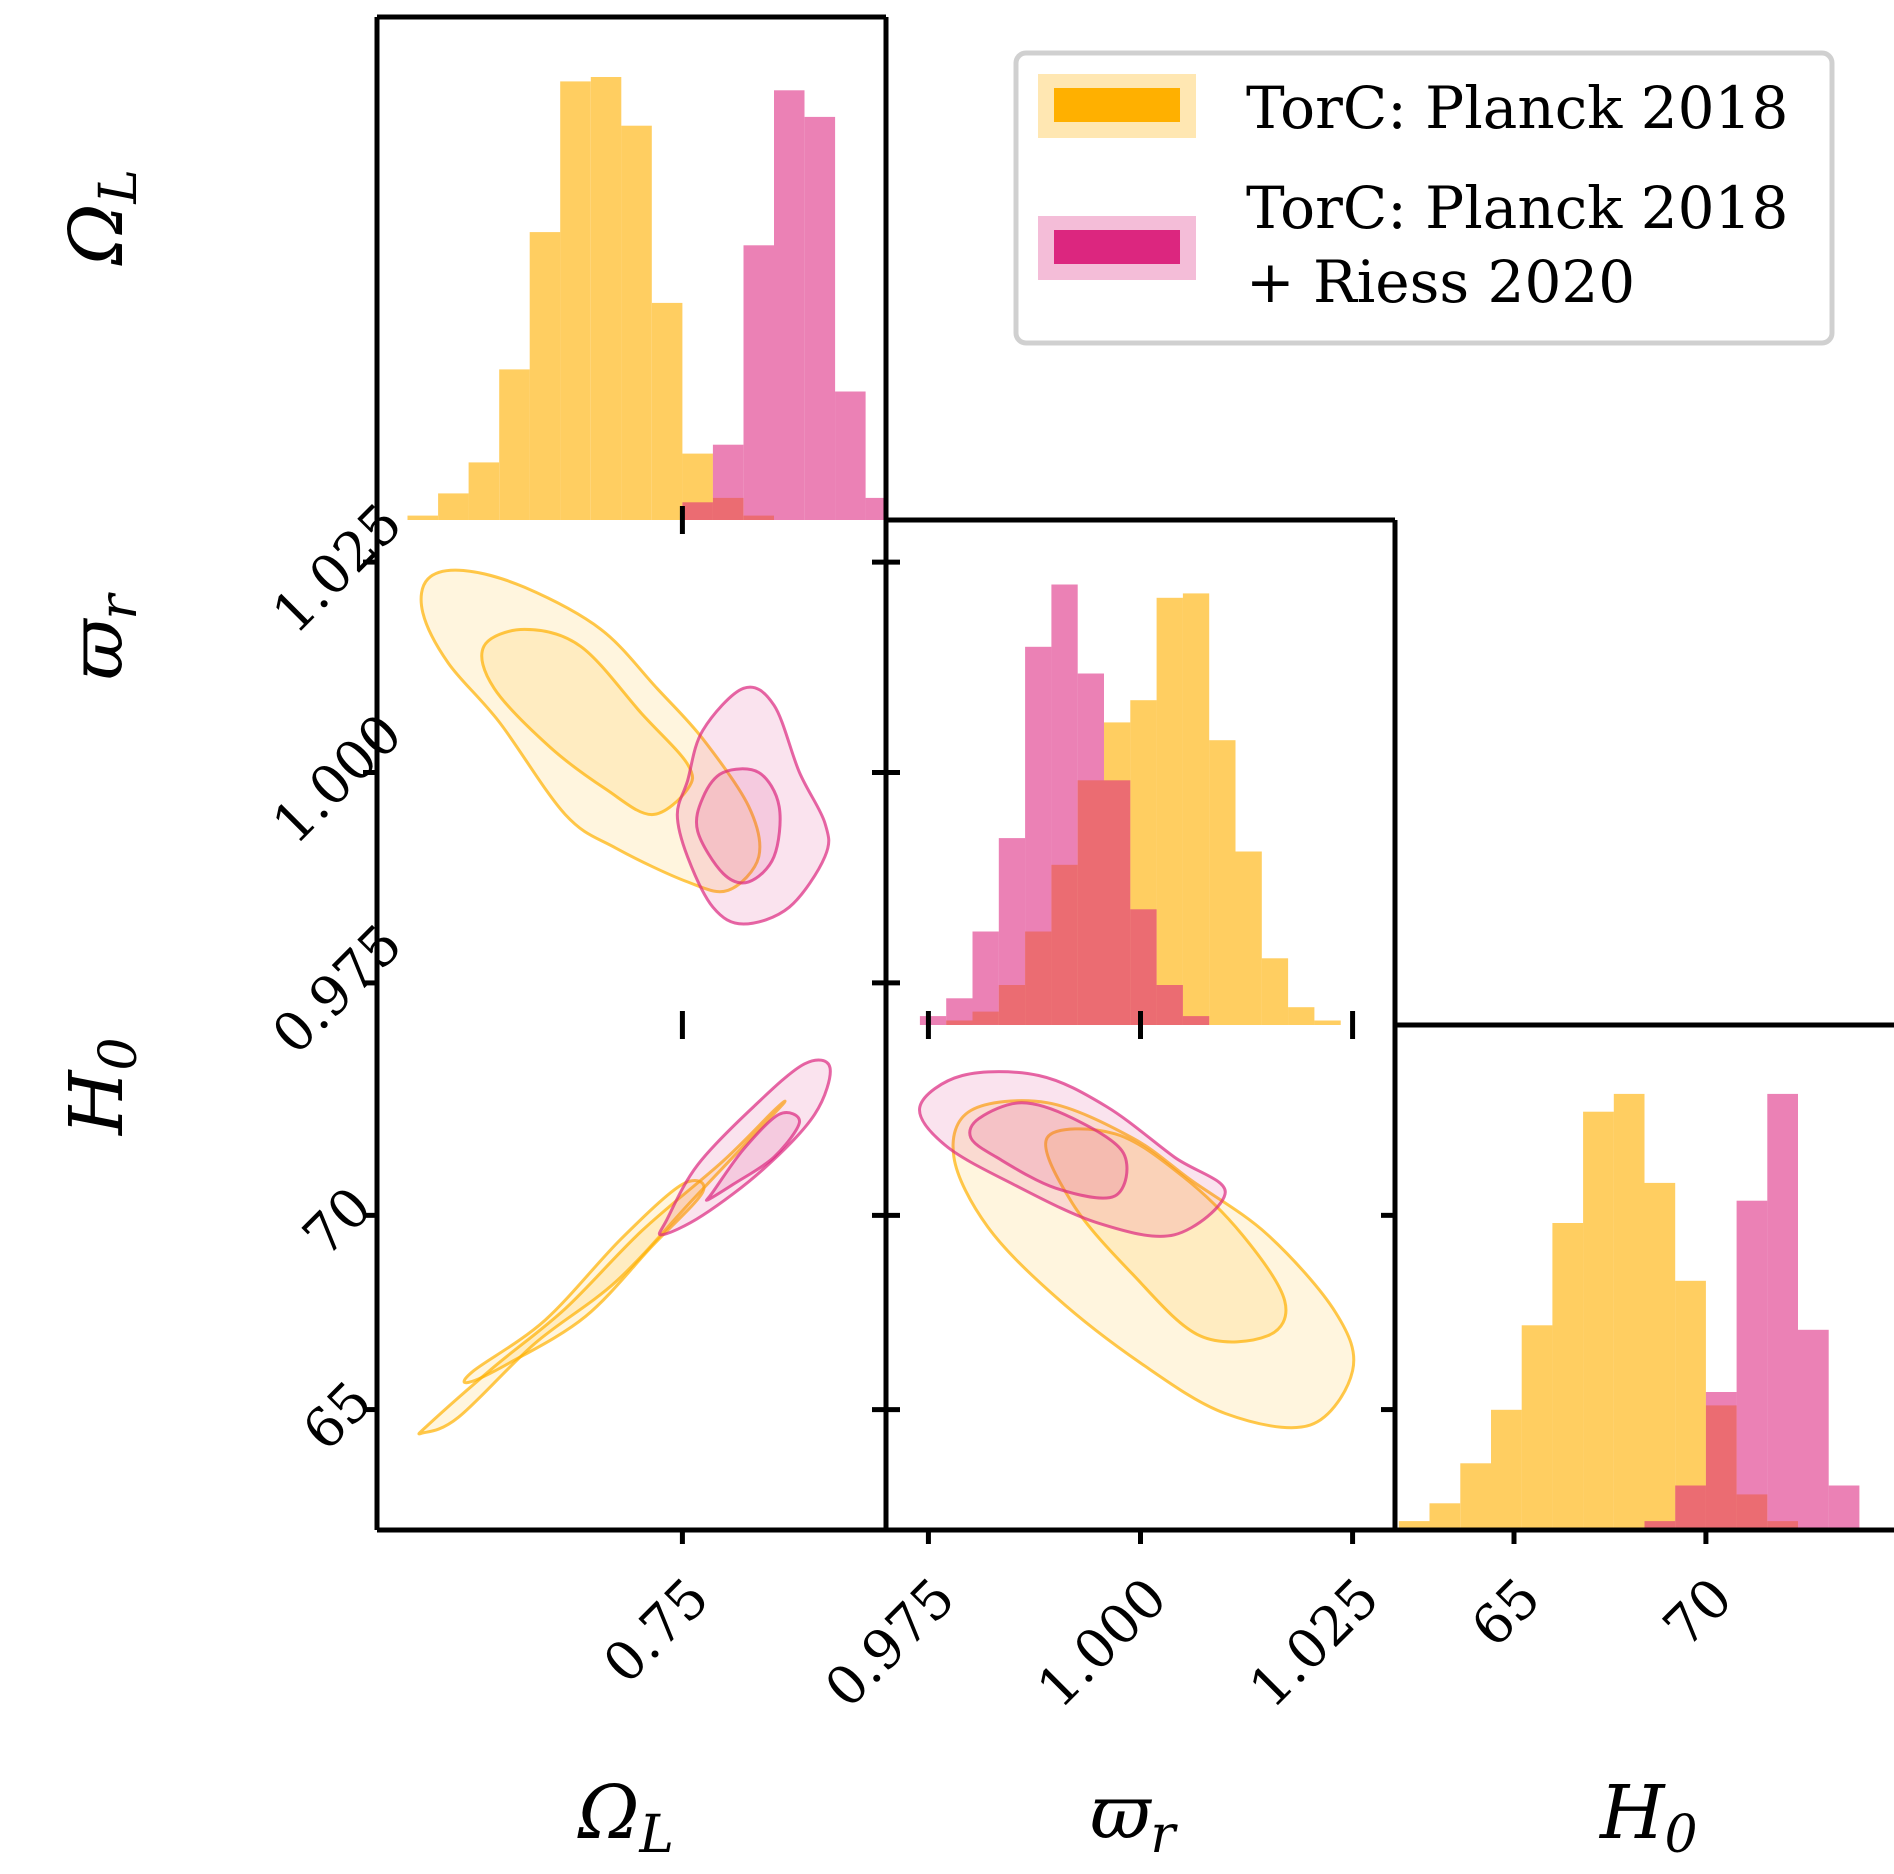  I want to click on frame-h0-h0, so click(1643, 1277).